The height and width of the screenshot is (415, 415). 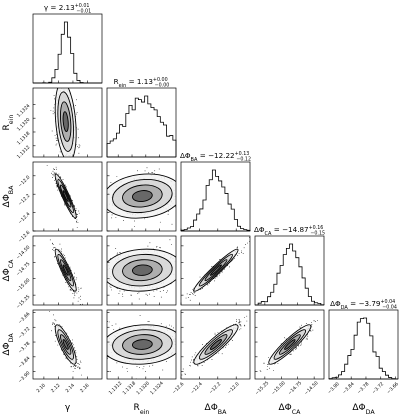 What do you see at coordinates (129, 388) in the screenshot?
I see `x-tick-label: 1.1318` at bounding box center [129, 388].